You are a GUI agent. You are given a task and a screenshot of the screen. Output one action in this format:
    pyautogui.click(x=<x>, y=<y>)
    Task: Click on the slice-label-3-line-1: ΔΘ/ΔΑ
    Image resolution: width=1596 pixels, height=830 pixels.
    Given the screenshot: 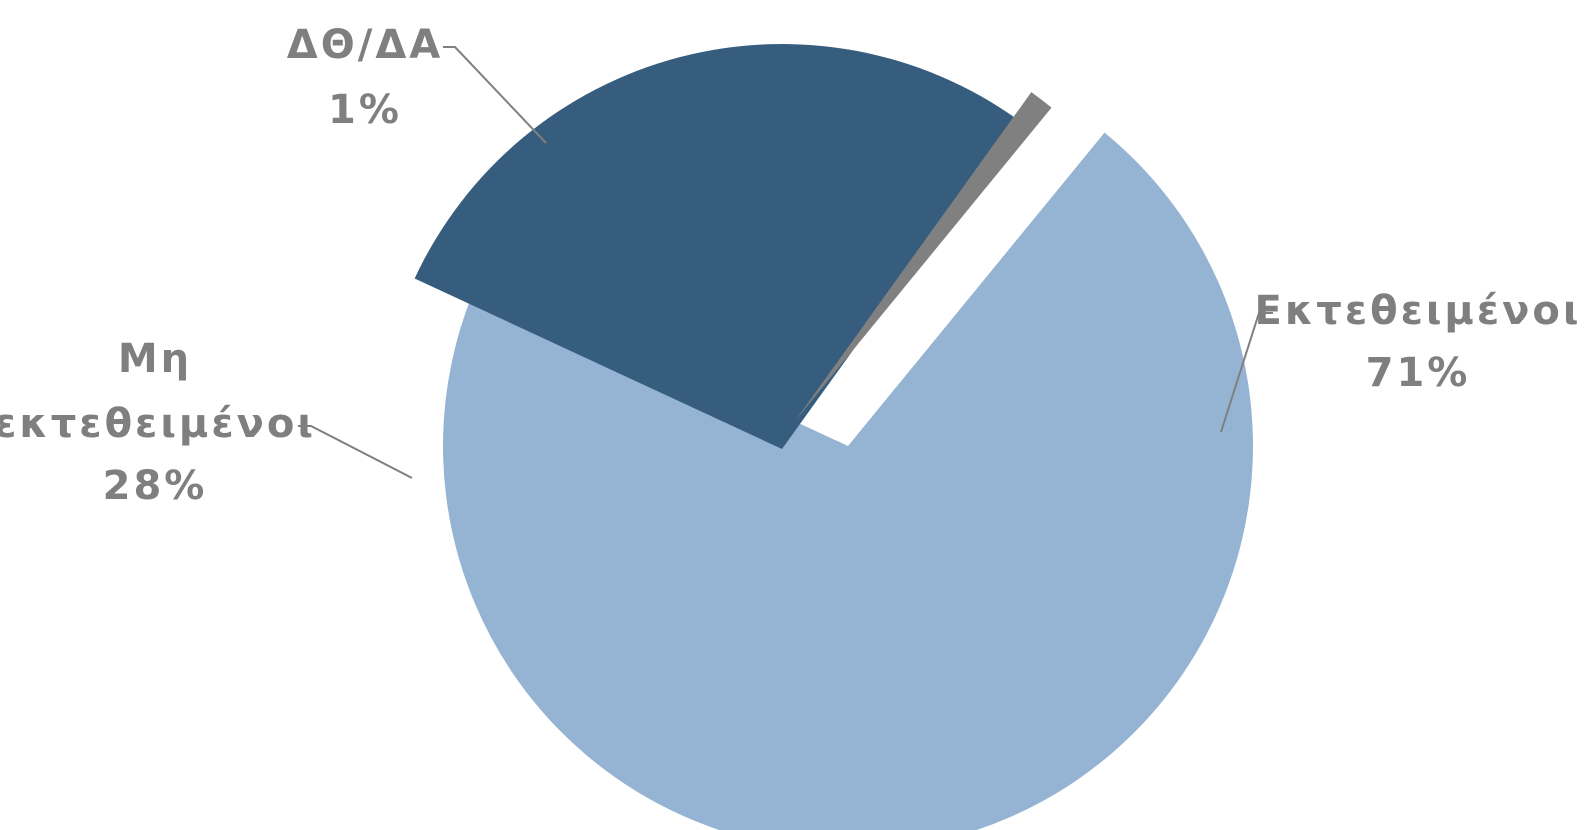 What is the action you would take?
    pyautogui.click(x=365, y=45)
    